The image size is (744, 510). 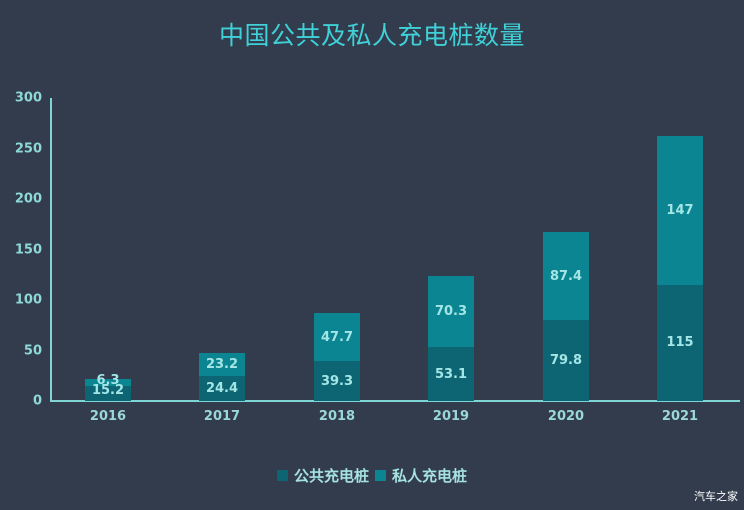 I want to click on legend-item-private: 私人充电桩, so click(x=421, y=475).